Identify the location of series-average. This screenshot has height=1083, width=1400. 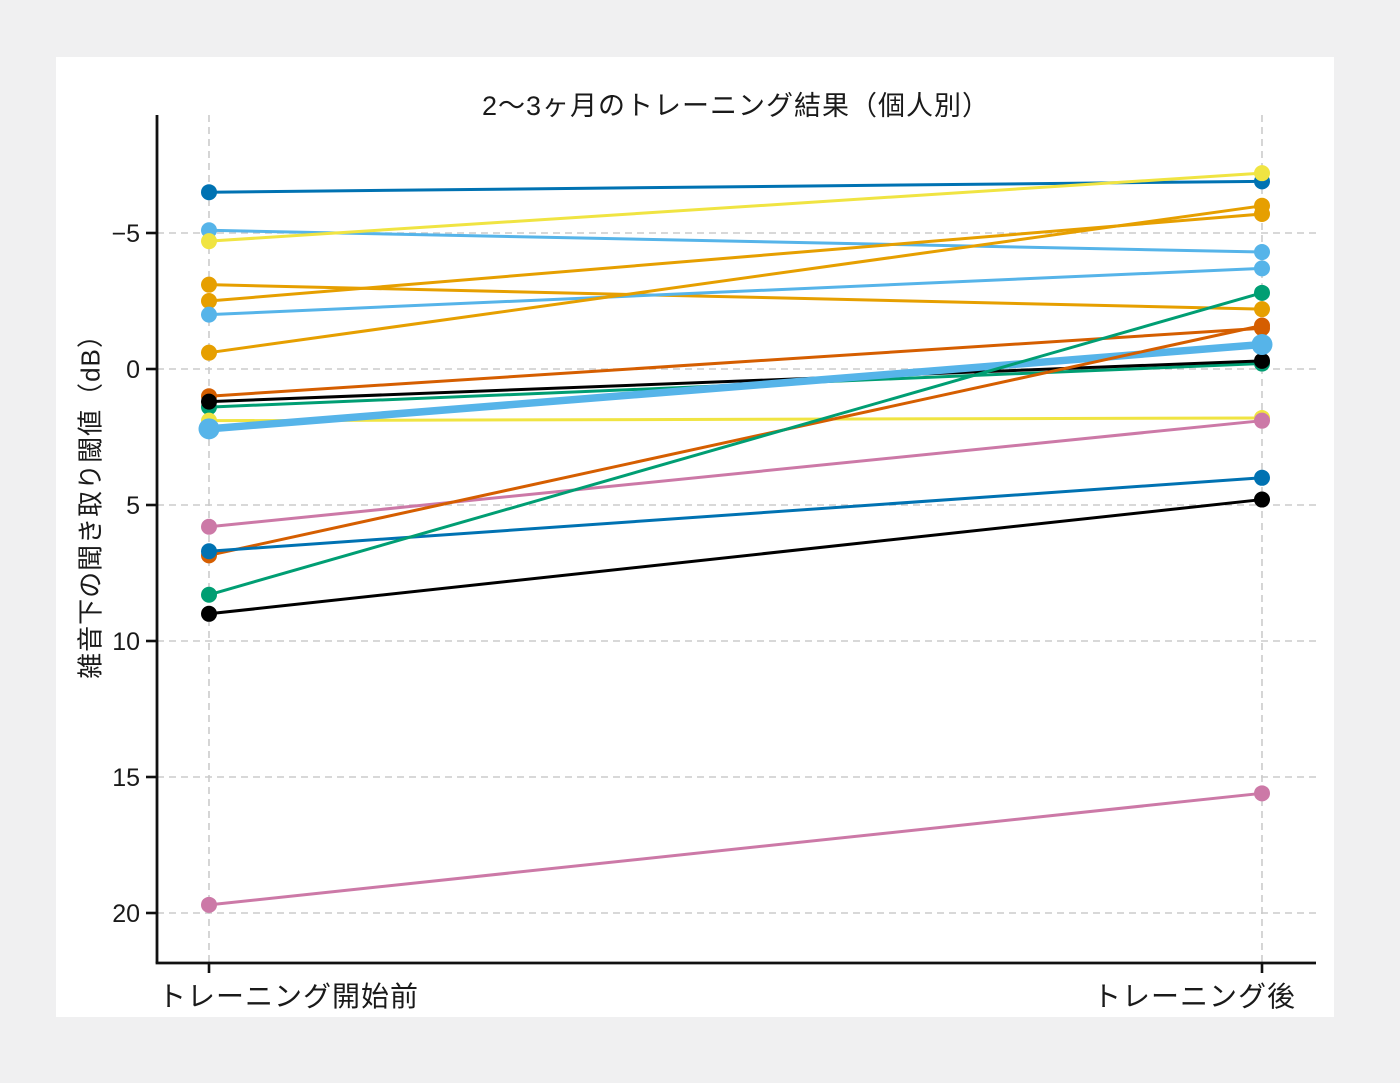
(735, 387).